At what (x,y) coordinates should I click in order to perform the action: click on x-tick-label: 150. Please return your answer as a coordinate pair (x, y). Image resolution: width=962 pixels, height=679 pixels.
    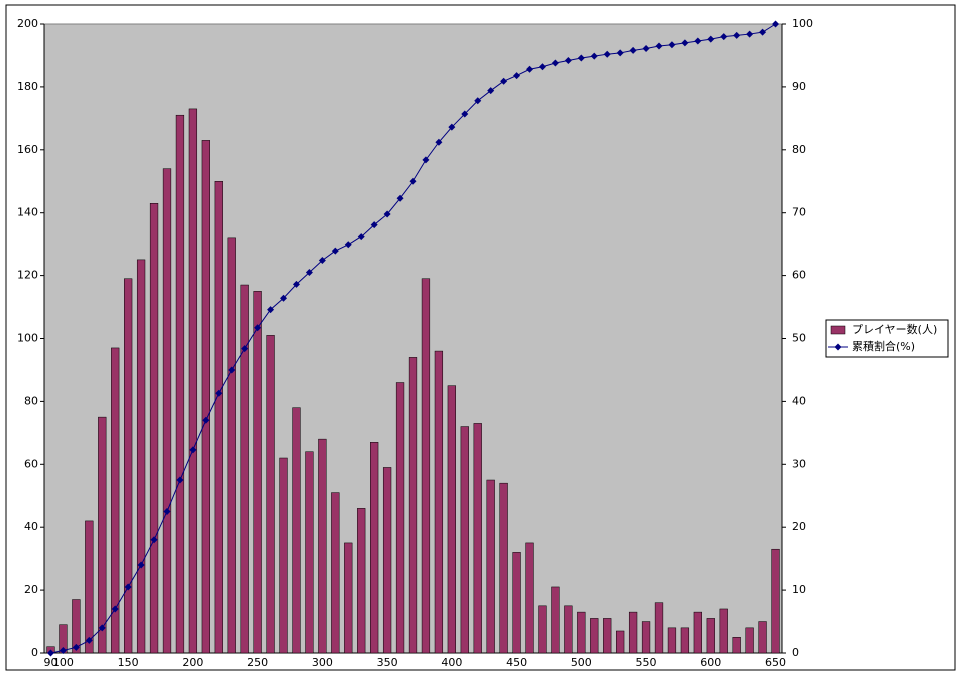
    Looking at the image, I should click on (128, 662).